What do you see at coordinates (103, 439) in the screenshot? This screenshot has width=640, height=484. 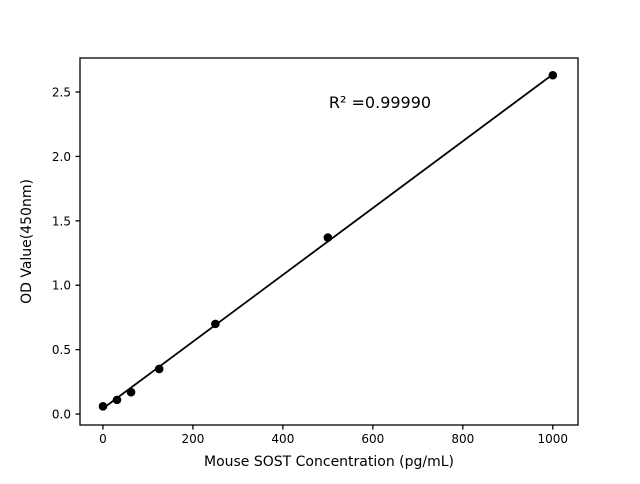 I see `x-tick-label: 0` at bounding box center [103, 439].